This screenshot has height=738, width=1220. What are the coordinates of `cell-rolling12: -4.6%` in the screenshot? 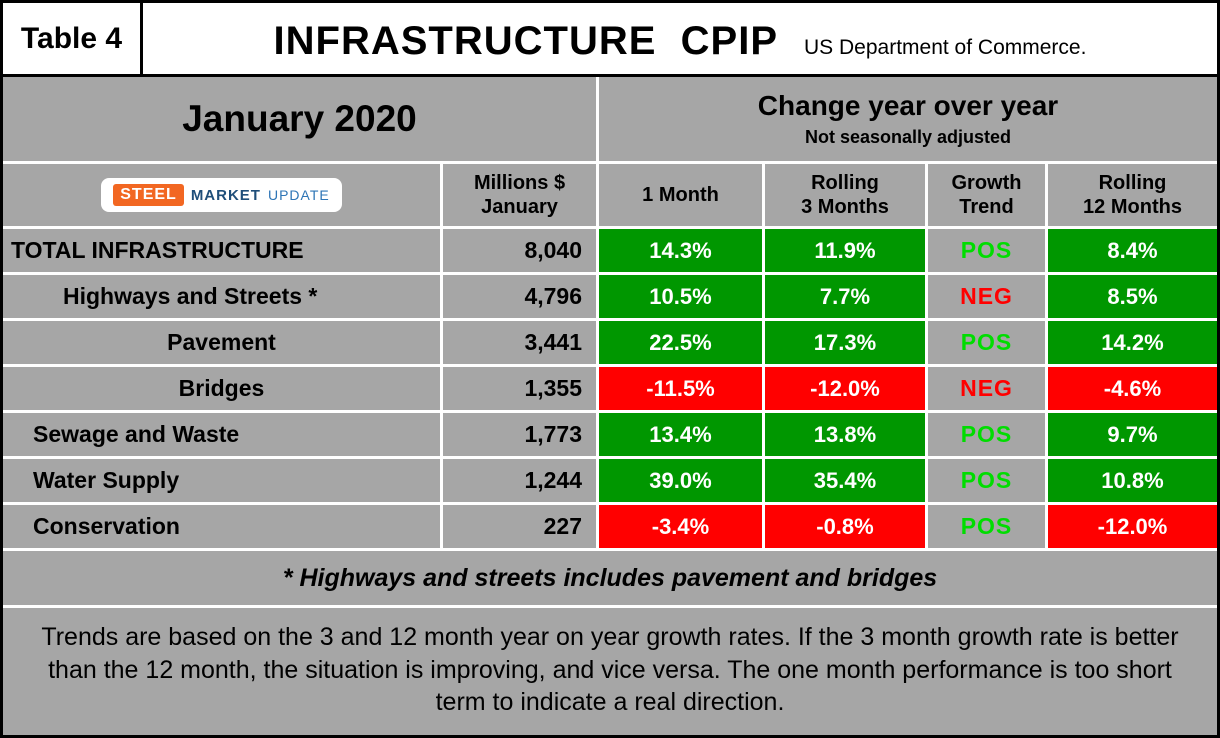 It's located at (1132, 388).